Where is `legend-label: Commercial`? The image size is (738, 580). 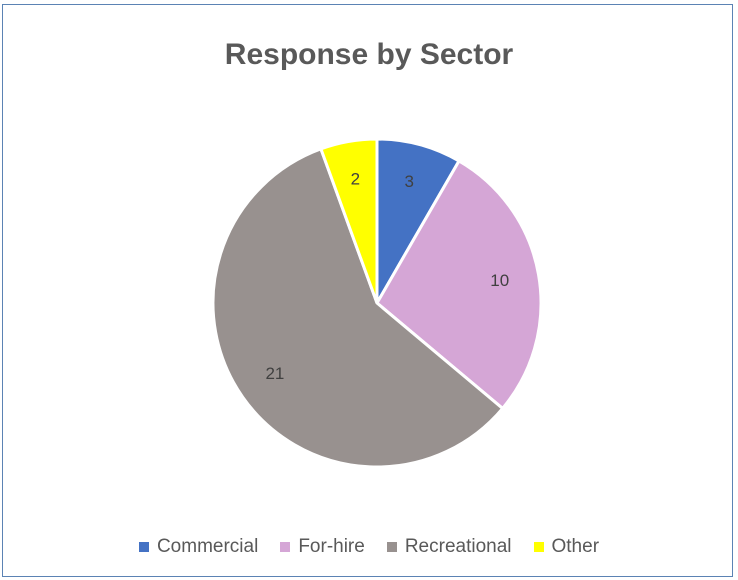 legend-label: Commercial is located at coordinates (207, 546).